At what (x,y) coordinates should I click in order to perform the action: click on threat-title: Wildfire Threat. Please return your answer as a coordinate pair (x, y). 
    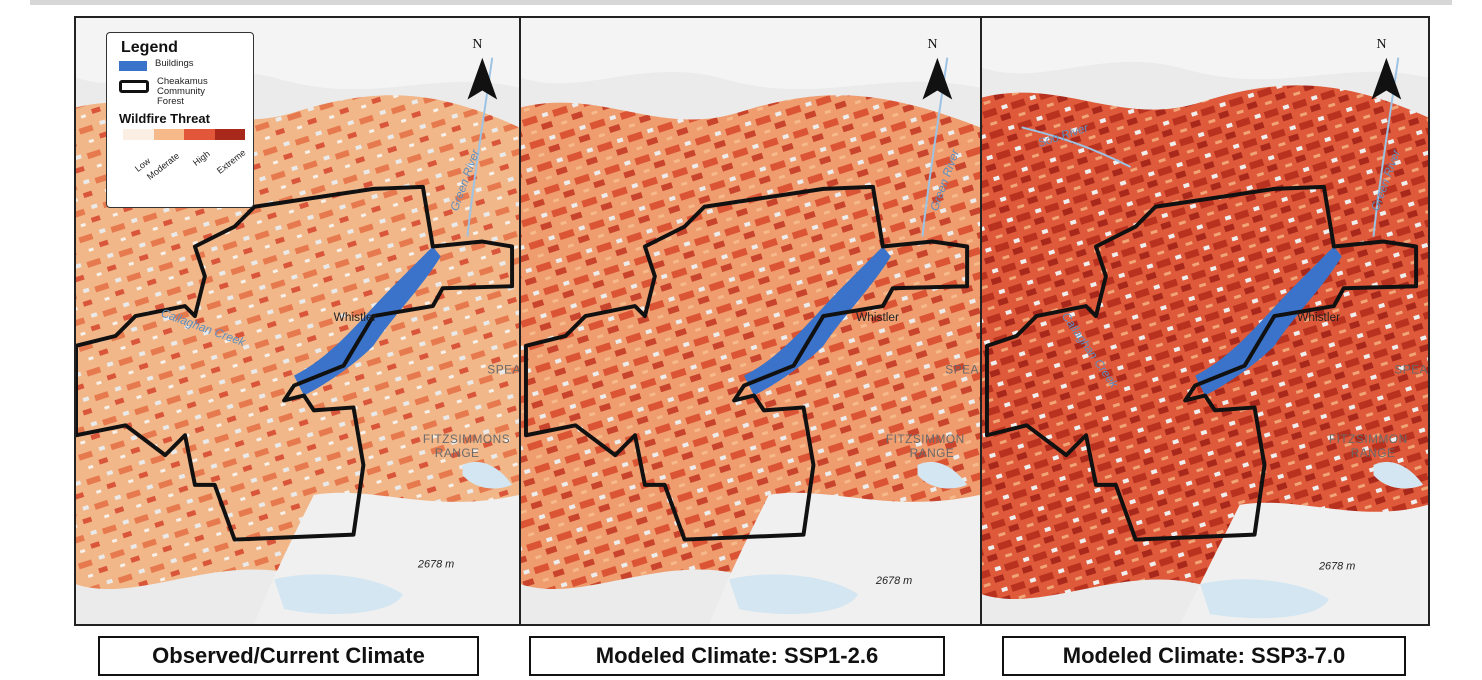
    Looking at the image, I should click on (164, 118).